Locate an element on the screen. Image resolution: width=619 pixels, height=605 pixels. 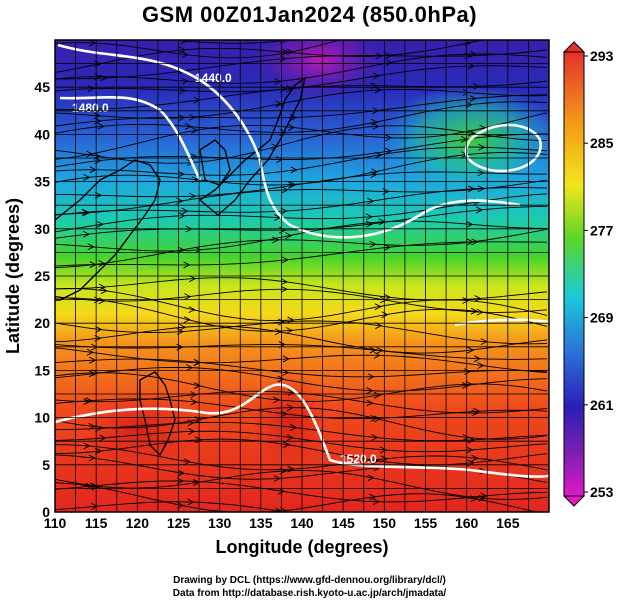
y-tick-label: 45 is located at coordinates (42, 87).